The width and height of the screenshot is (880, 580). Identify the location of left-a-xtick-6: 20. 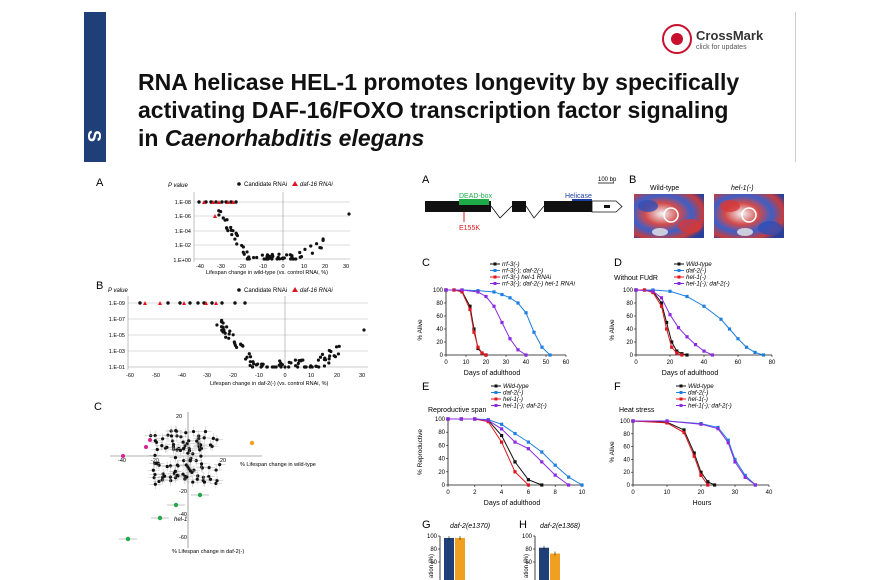
(325, 267).